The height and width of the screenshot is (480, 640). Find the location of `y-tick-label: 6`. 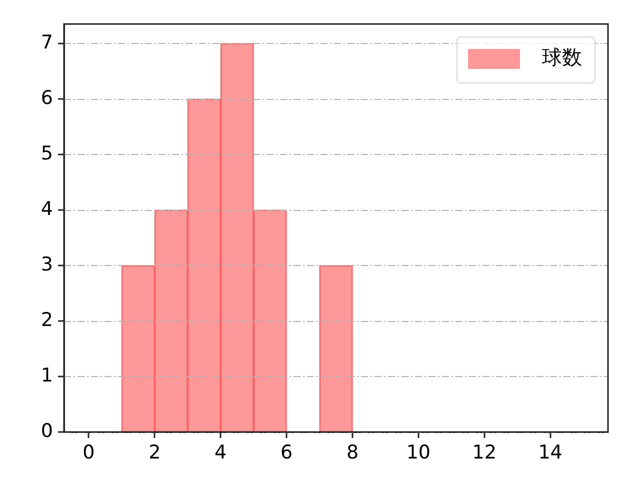

y-tick-label: 6 is located at coordinates (46, 97).